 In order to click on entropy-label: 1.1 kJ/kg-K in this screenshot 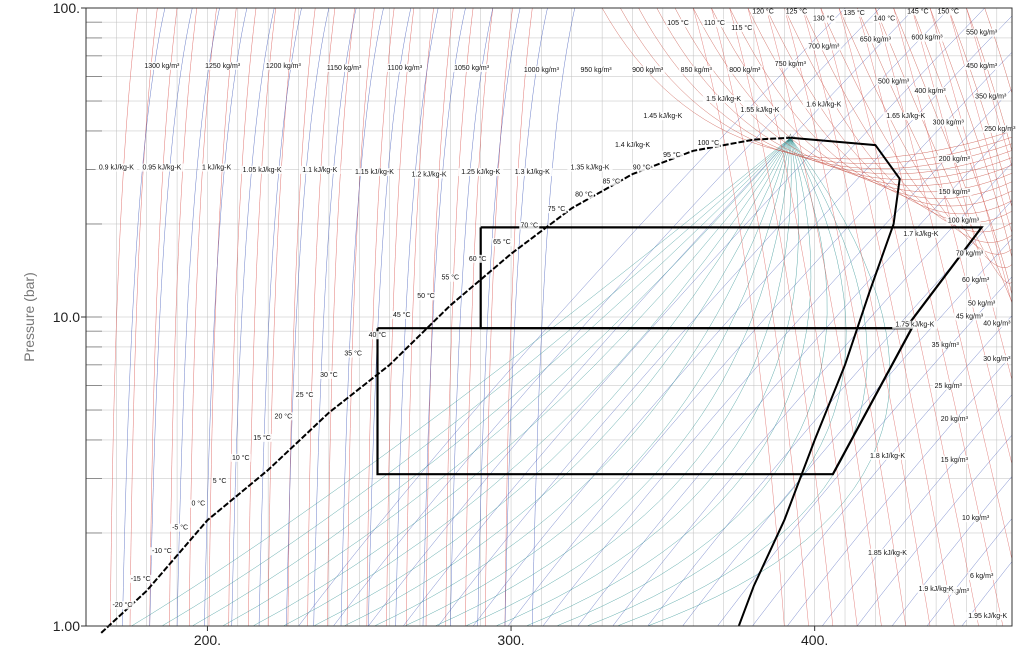, I will do `click(319, 170)`.